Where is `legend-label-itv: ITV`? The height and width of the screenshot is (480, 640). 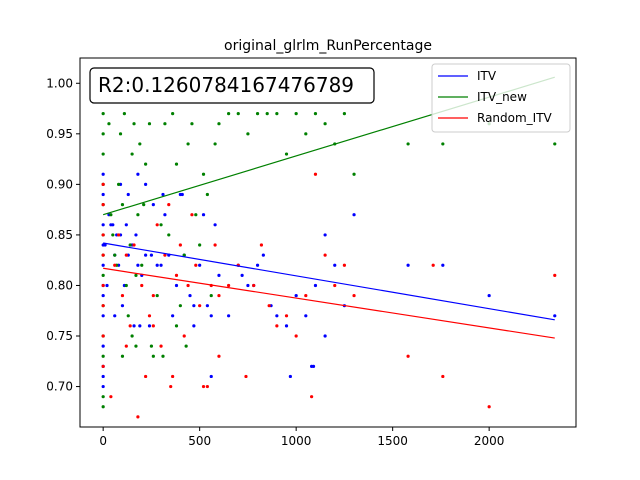 legend-label-itv: ITV is located at coordinates (487, 76).